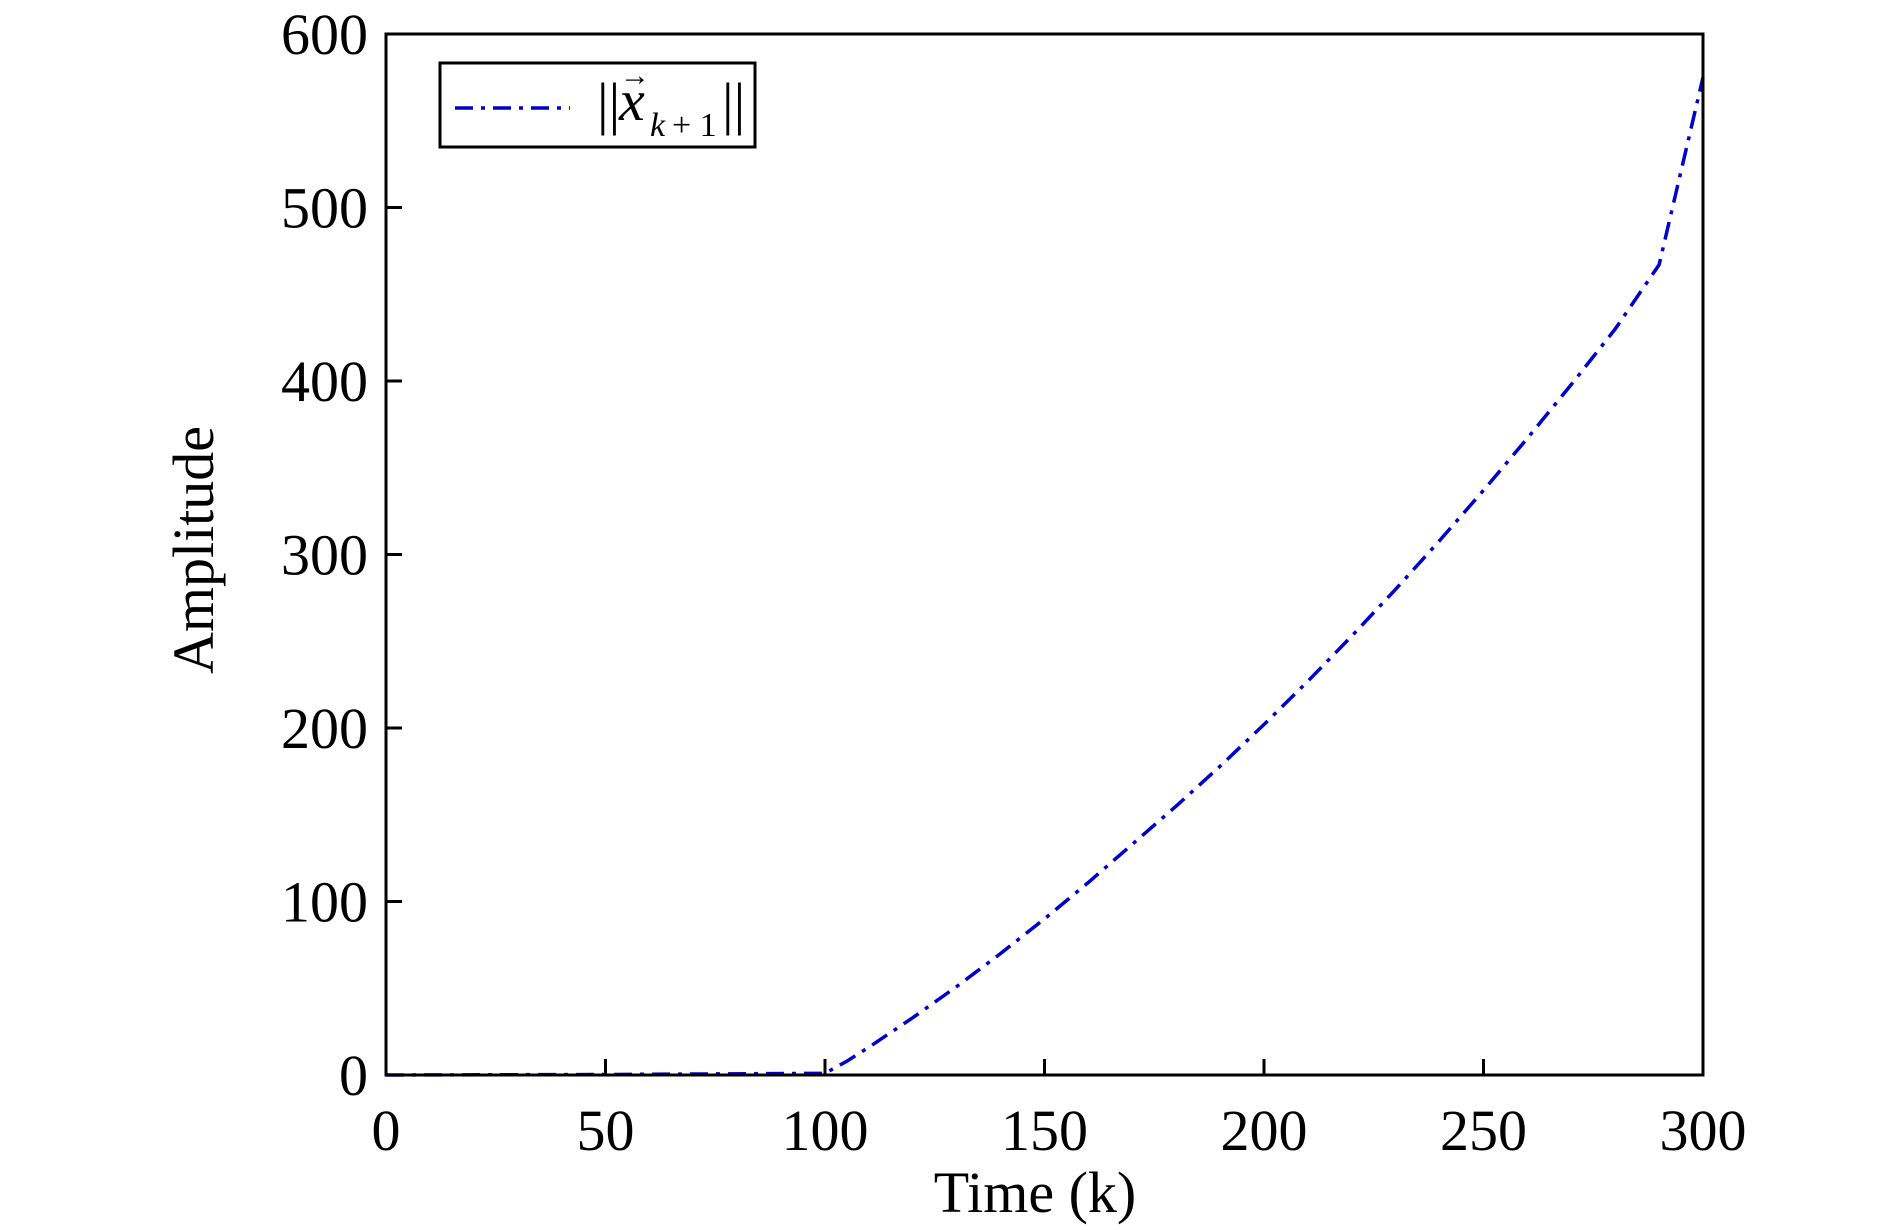  Describe the element at coordinates (193, 550) in the screenshot. I see `y-axis-label: Amplitude` at that location.